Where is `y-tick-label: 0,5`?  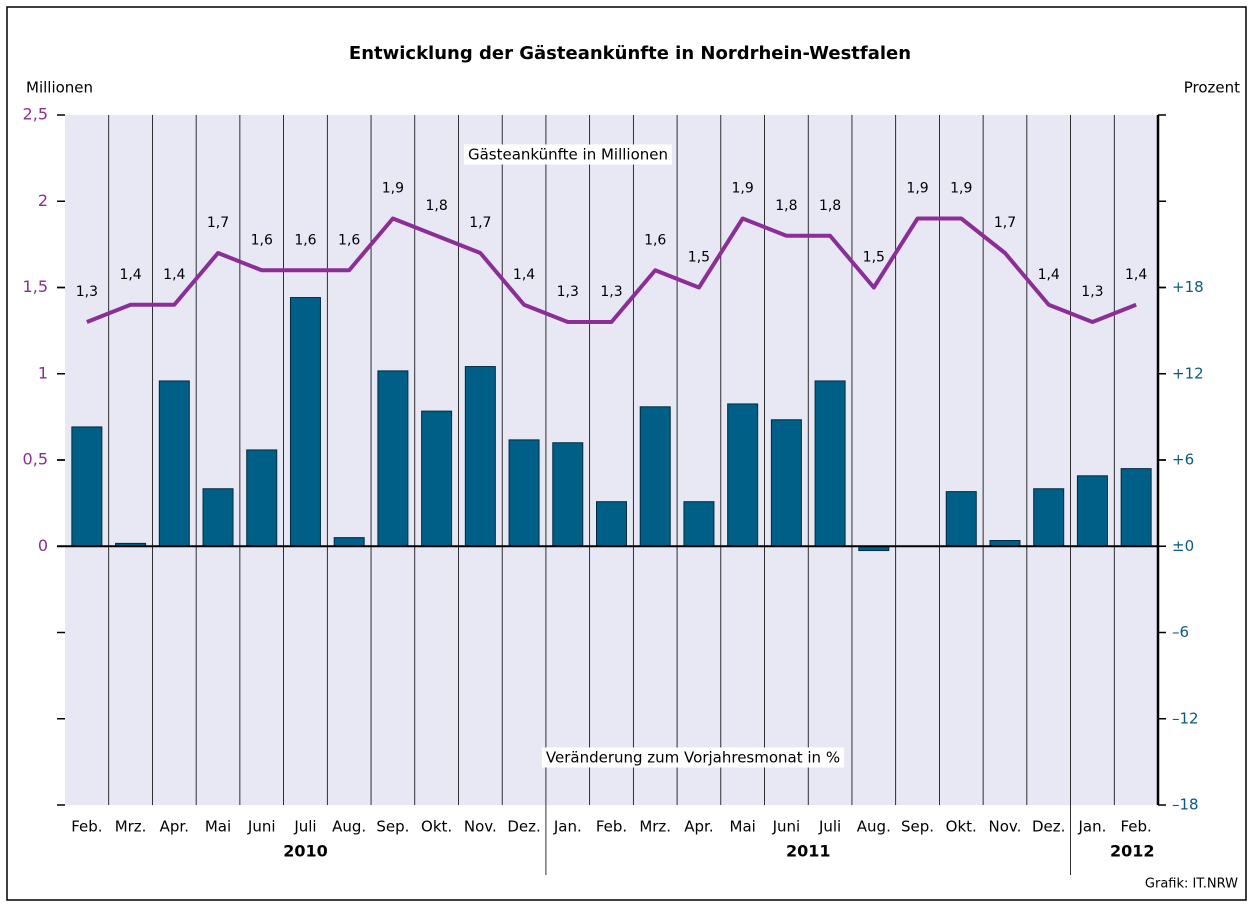
y-tick-label: 0,5 is located at coordinates (35, 459).